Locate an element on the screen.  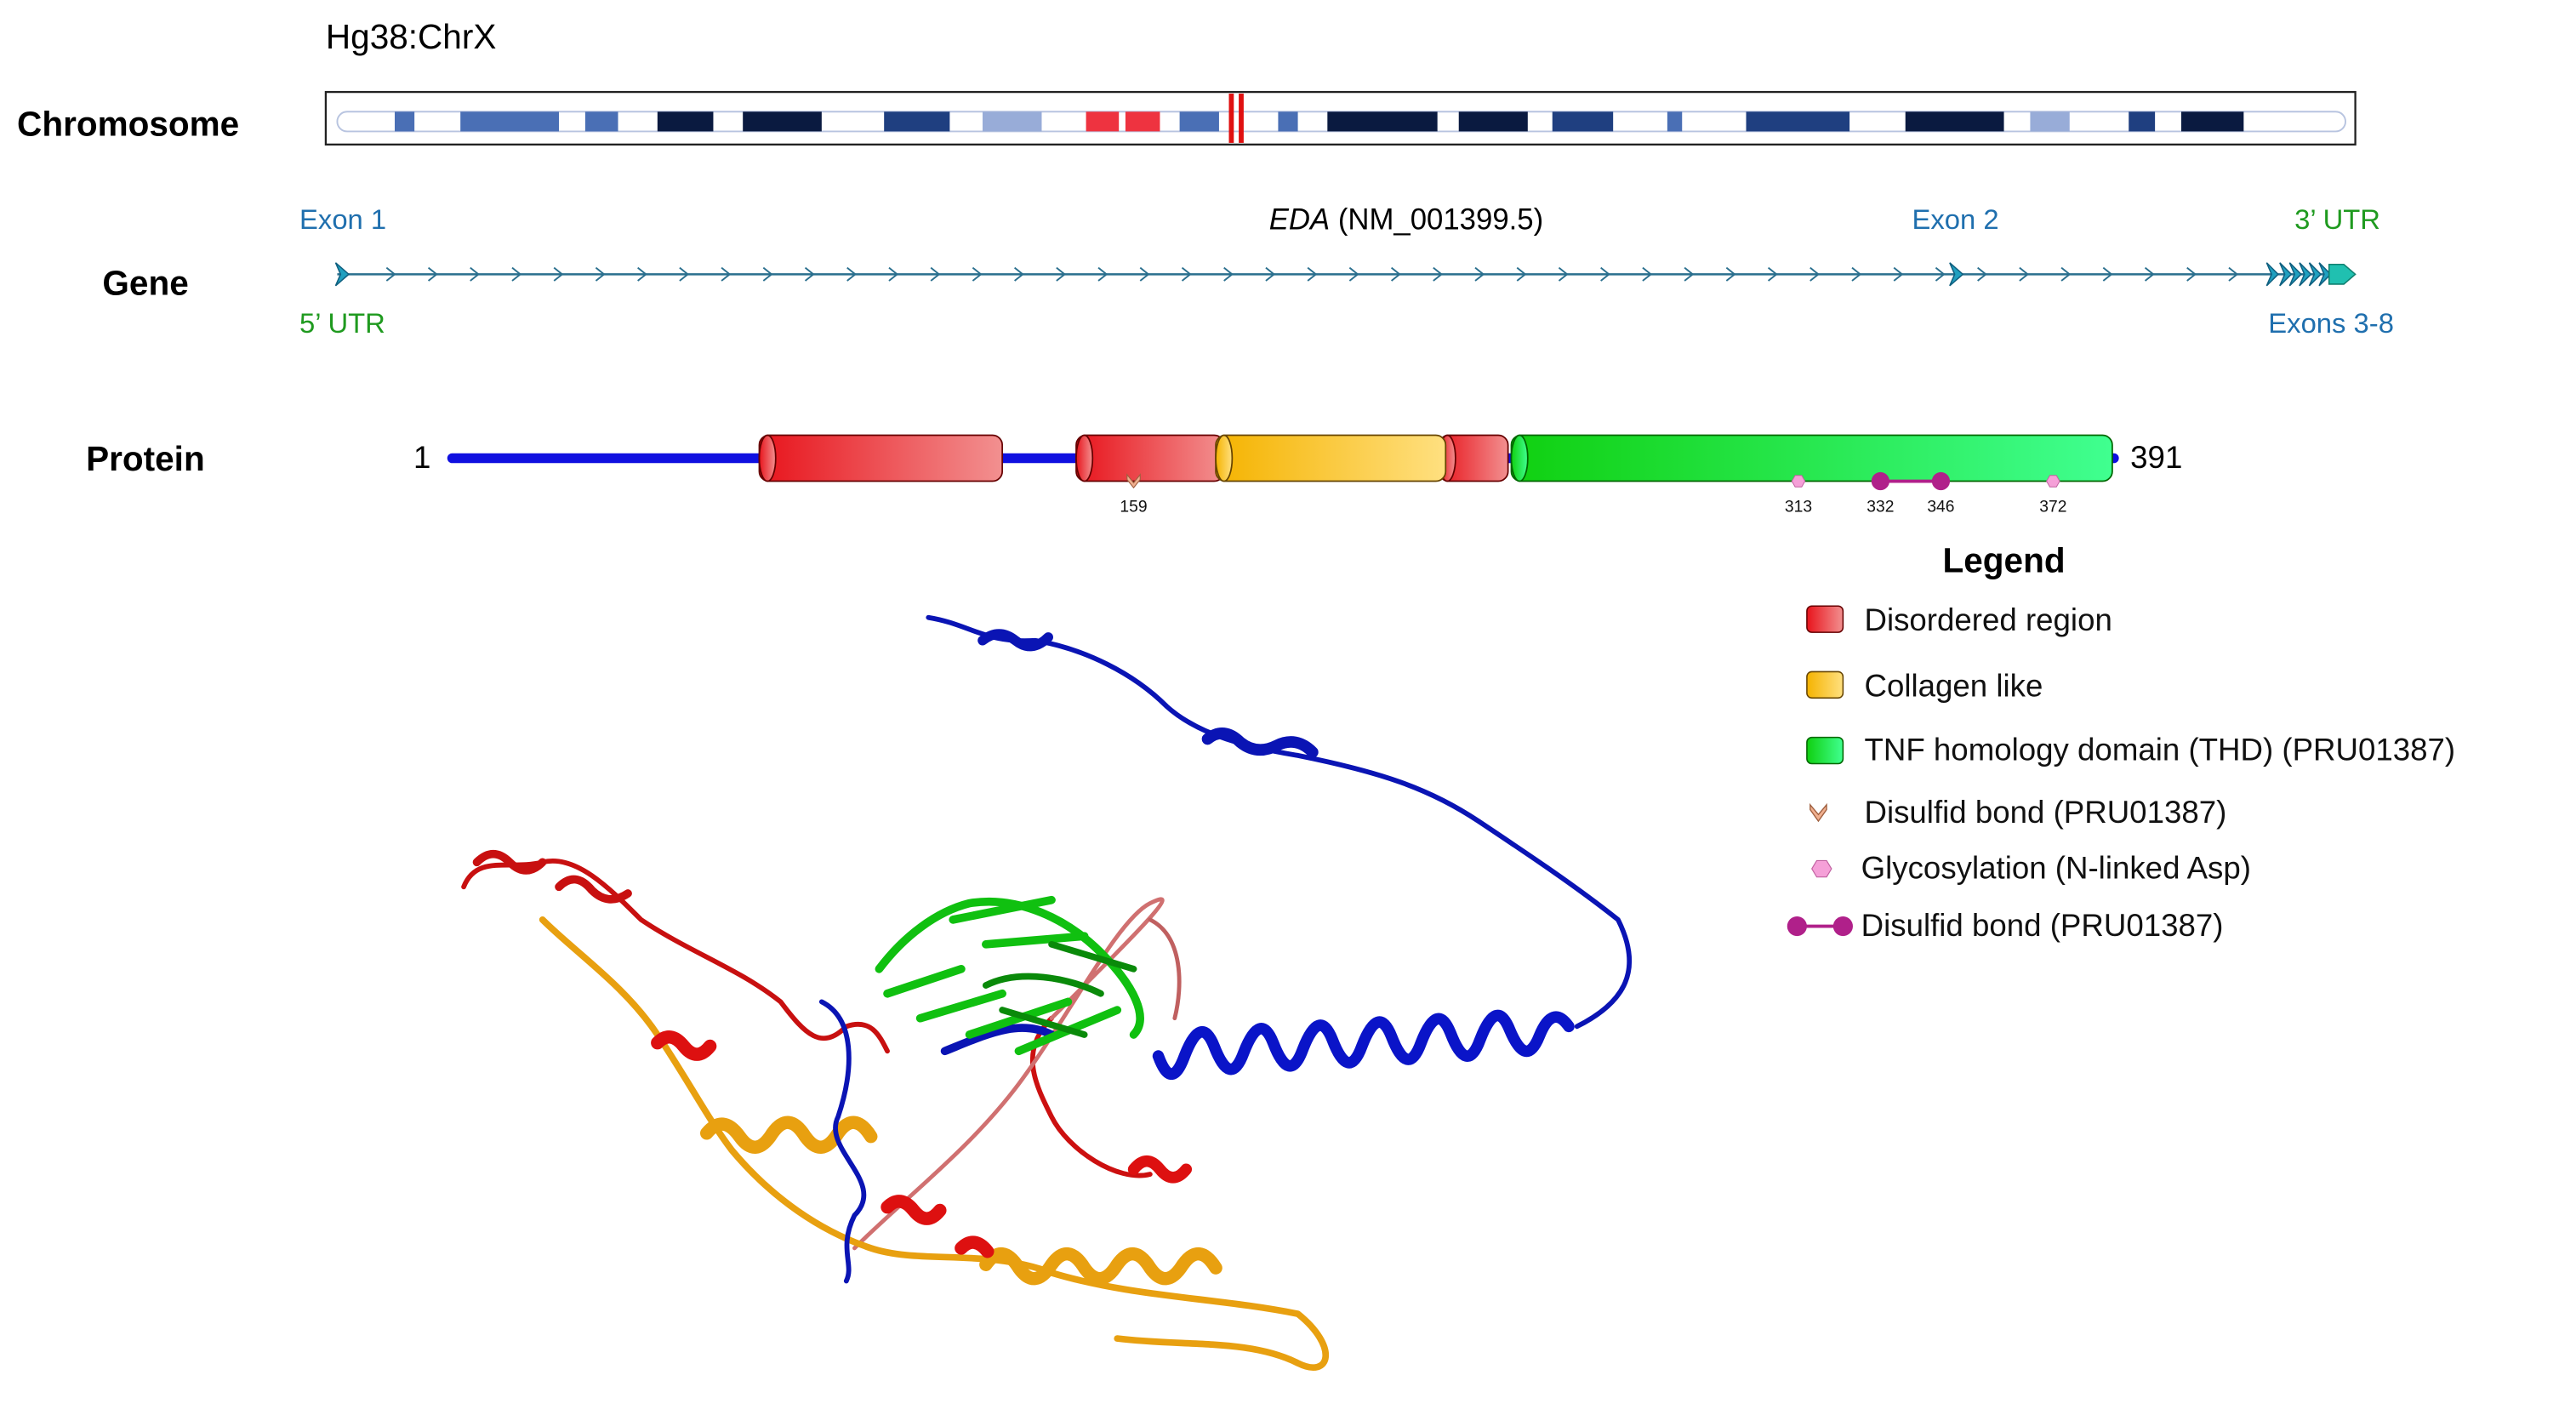
site-label: 372 is located at coordinates (2052, 507).